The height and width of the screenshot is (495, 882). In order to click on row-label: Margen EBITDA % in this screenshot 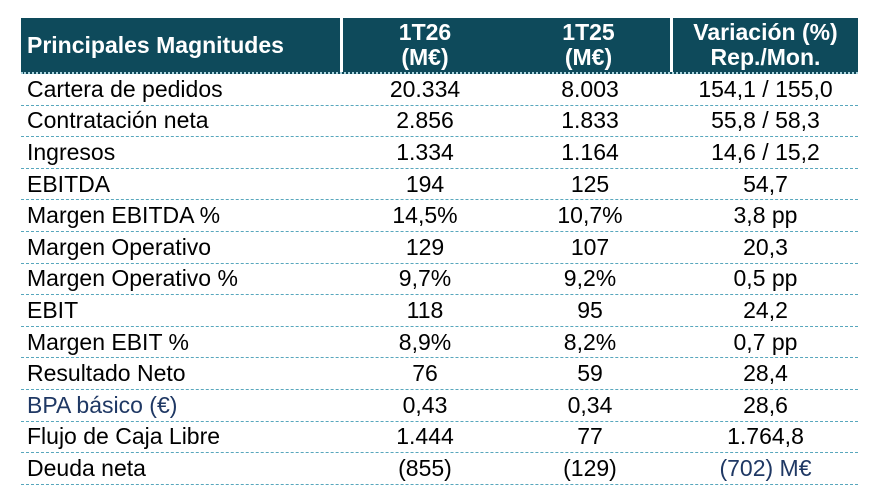, I will do `click(124, 215)`.